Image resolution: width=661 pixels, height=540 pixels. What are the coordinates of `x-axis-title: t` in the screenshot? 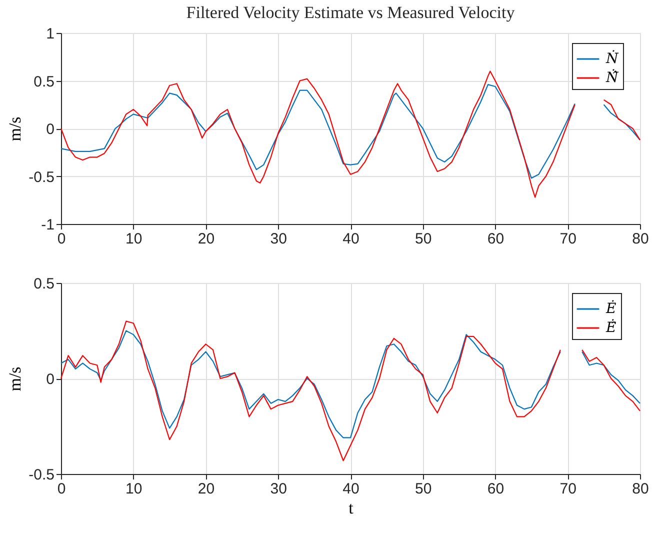 It's located at (351, 508).